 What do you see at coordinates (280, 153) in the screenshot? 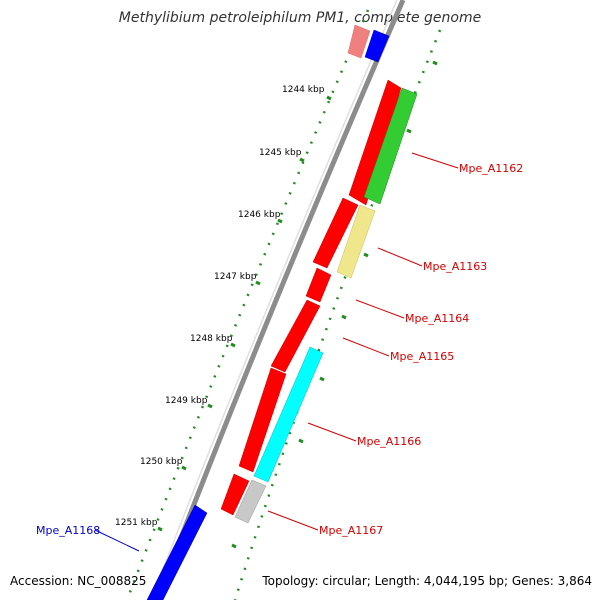
I see `tick-label: 1245 kbp` at bounding box center [280, 153].